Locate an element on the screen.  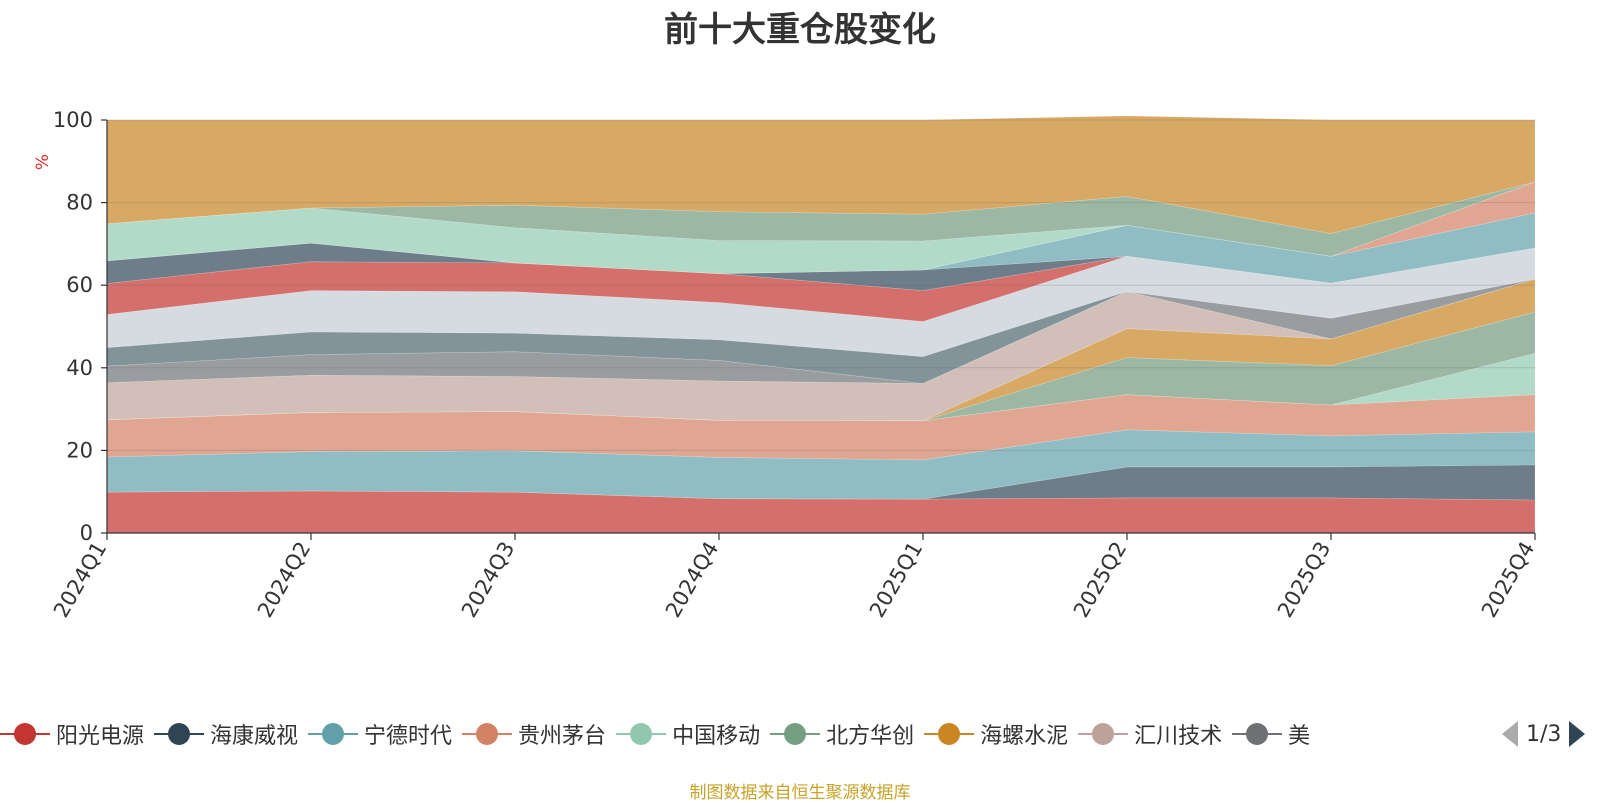
legend-pager: 1/3 is located at coordinates (1543, 734).